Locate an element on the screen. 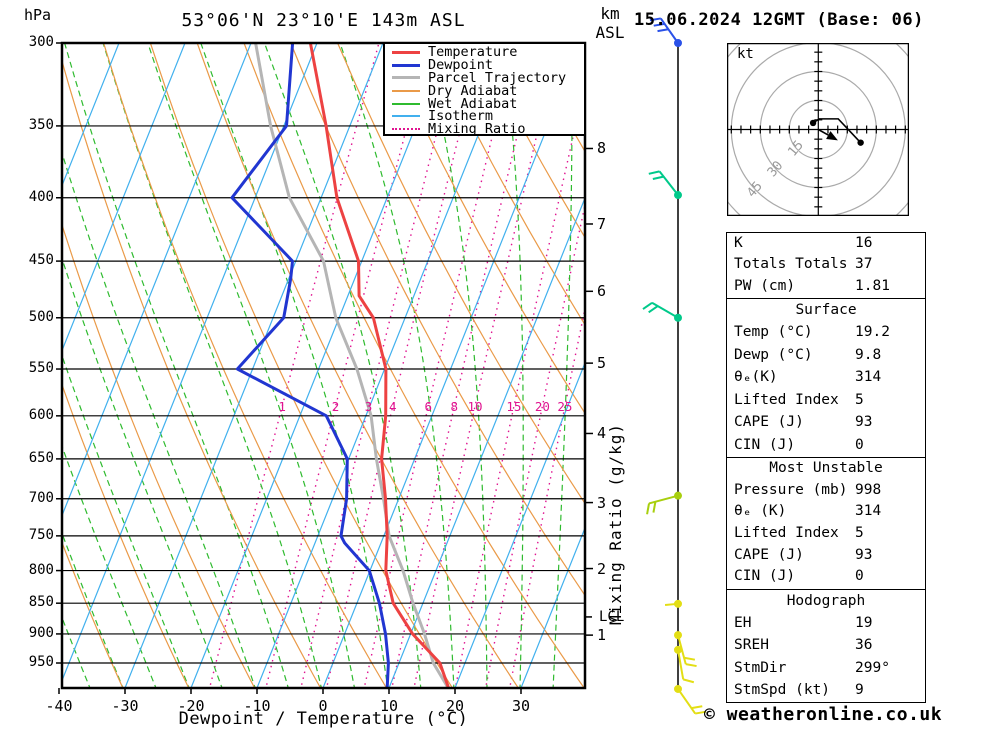 Image resolution: width=1000 pixels, height=733 pixels. panel-row-value: 37 is located at coordinates (864, 264).